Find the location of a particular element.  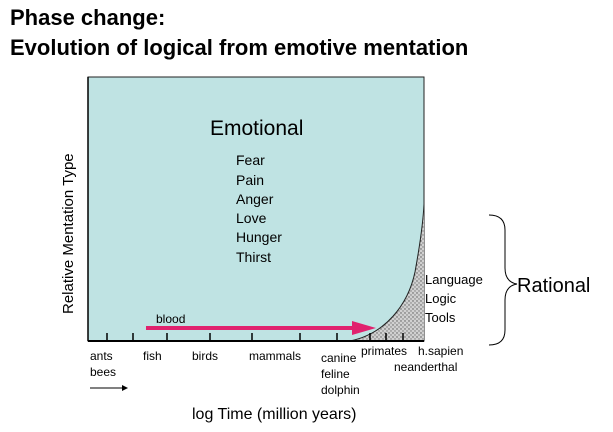

rational-brace is located at coordinates (503, 280).